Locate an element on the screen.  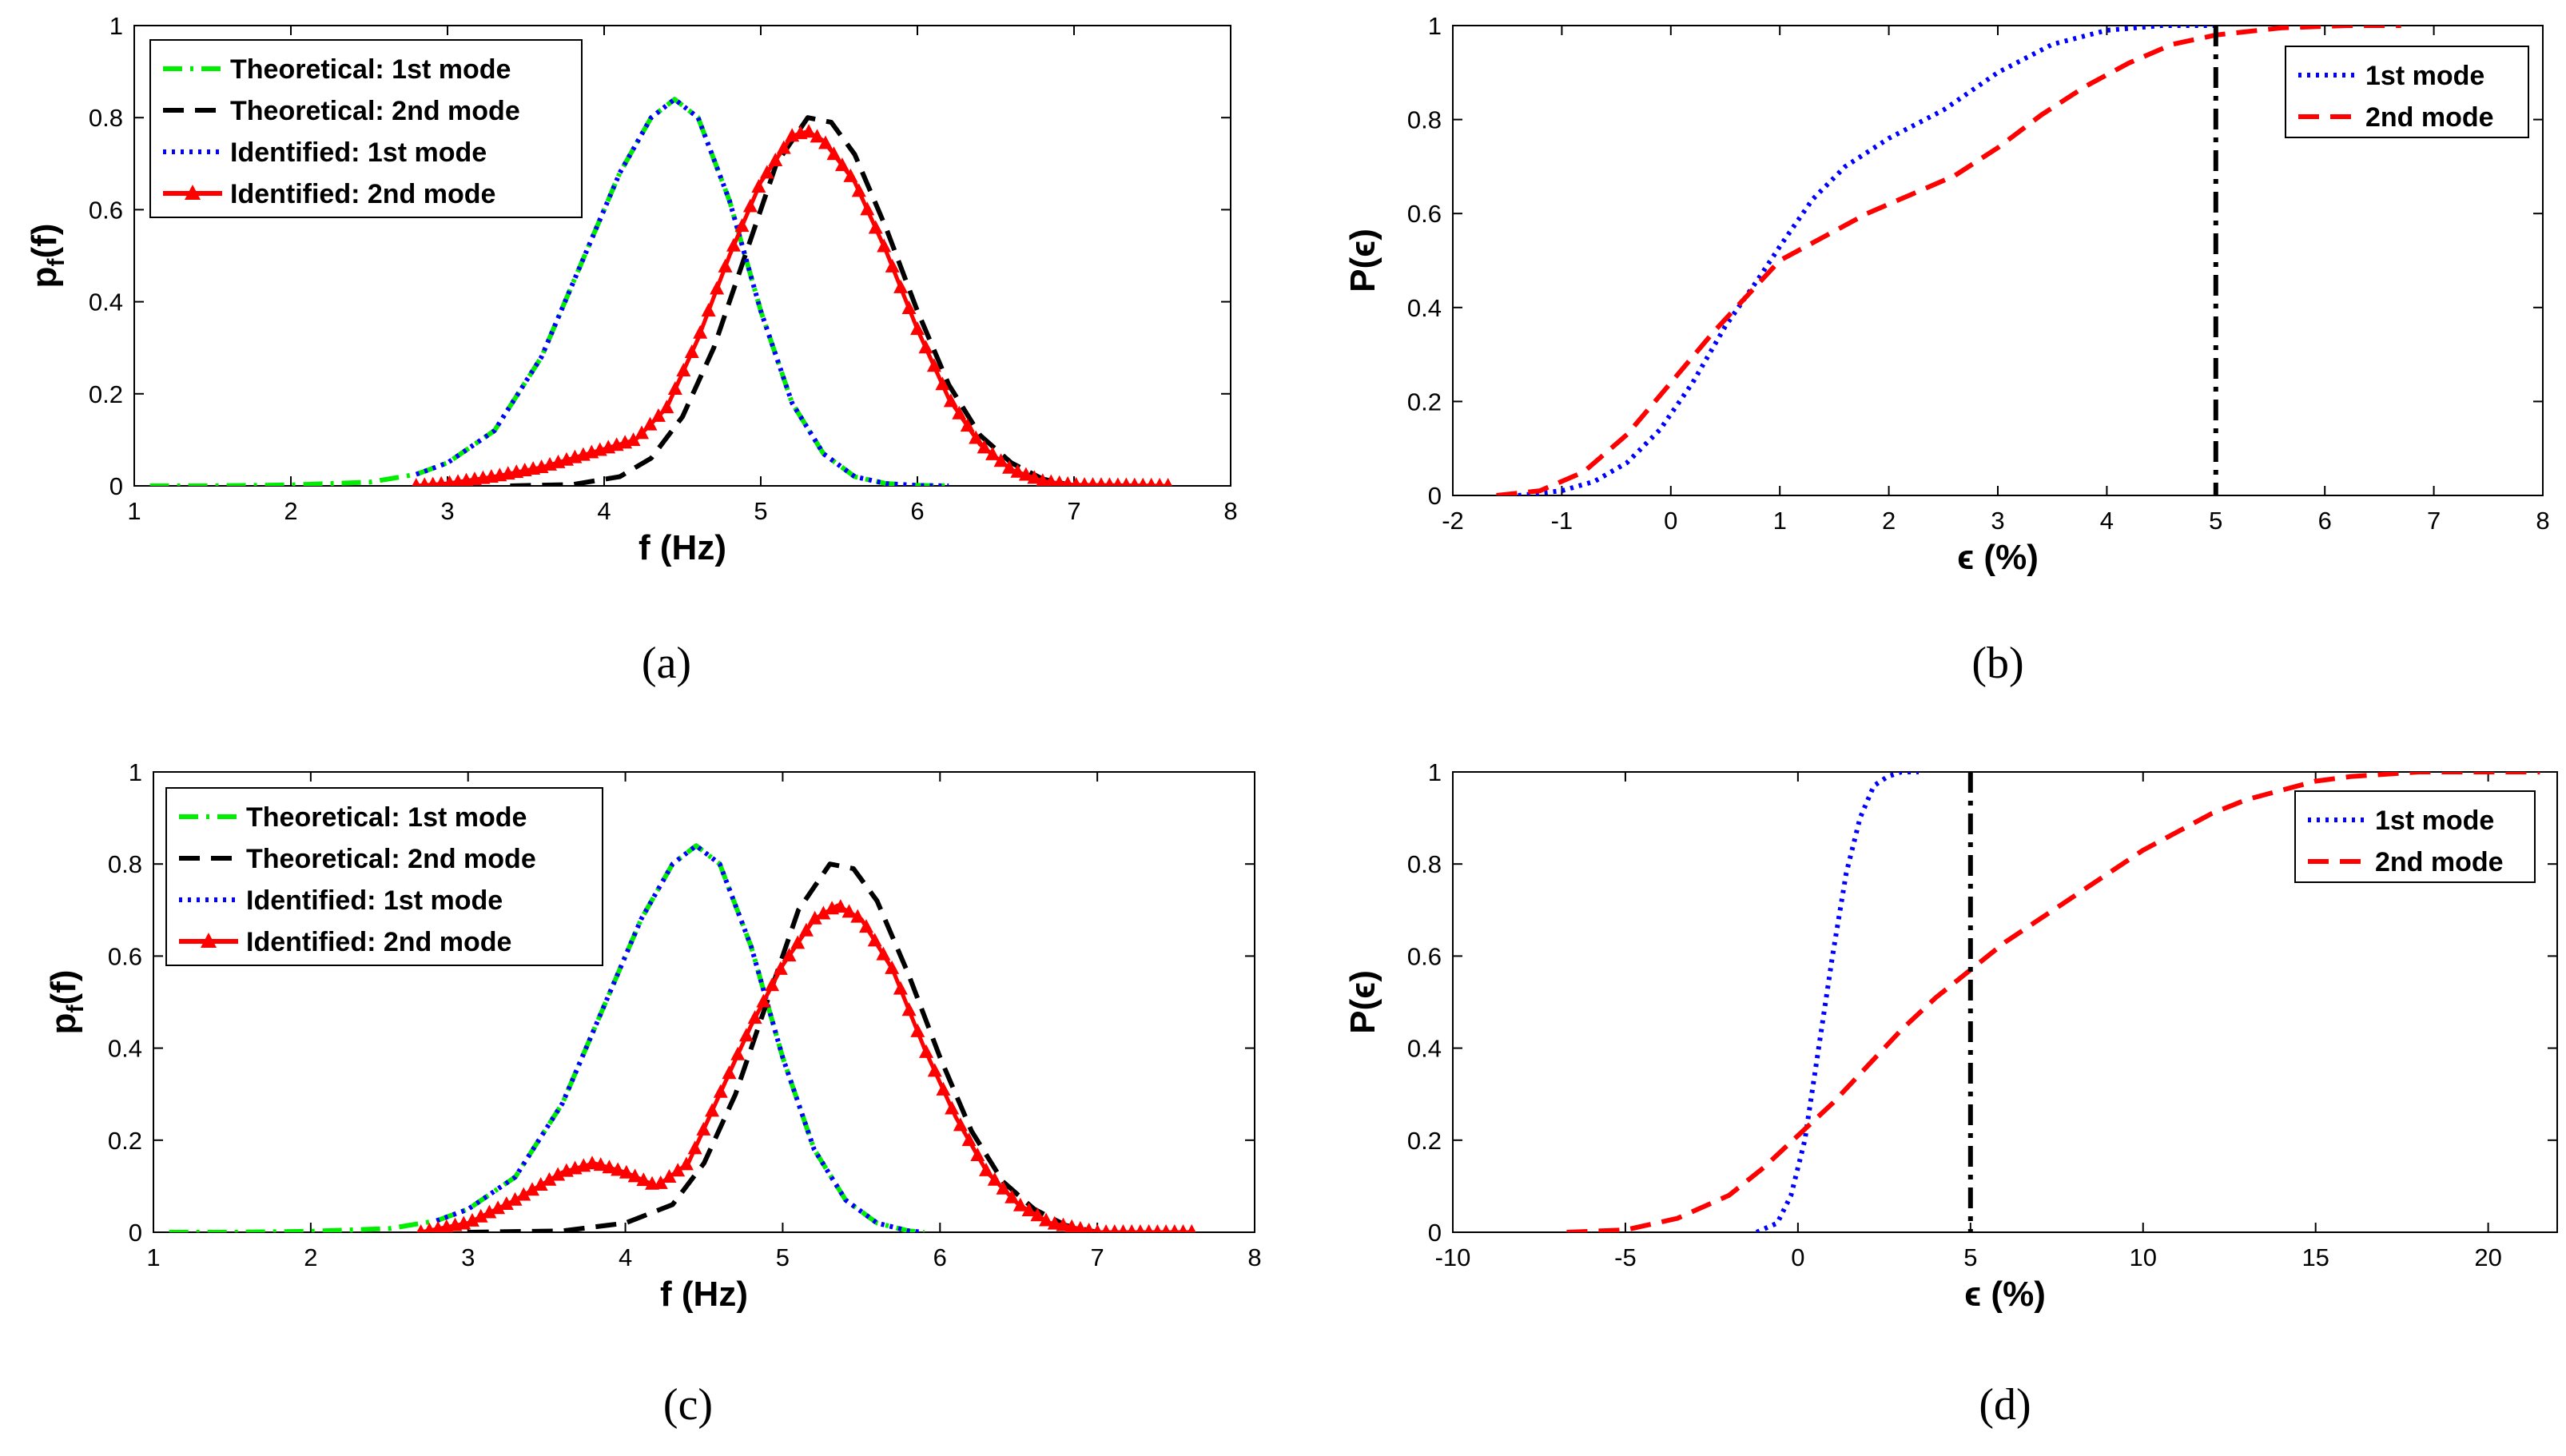
x-axis-label: ϵ (%) is located at coordinates (1998, 557).